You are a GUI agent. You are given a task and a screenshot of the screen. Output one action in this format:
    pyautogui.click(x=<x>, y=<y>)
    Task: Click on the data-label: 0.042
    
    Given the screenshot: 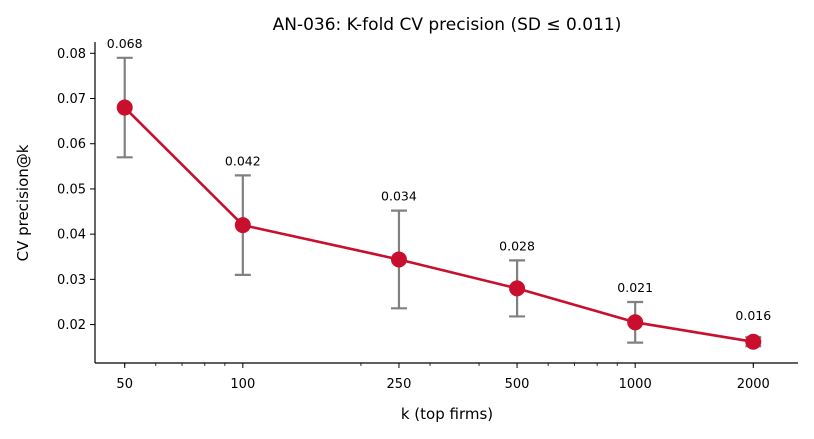 What is the action you would take?
    pyautogui.click(x=243, y=160)
    